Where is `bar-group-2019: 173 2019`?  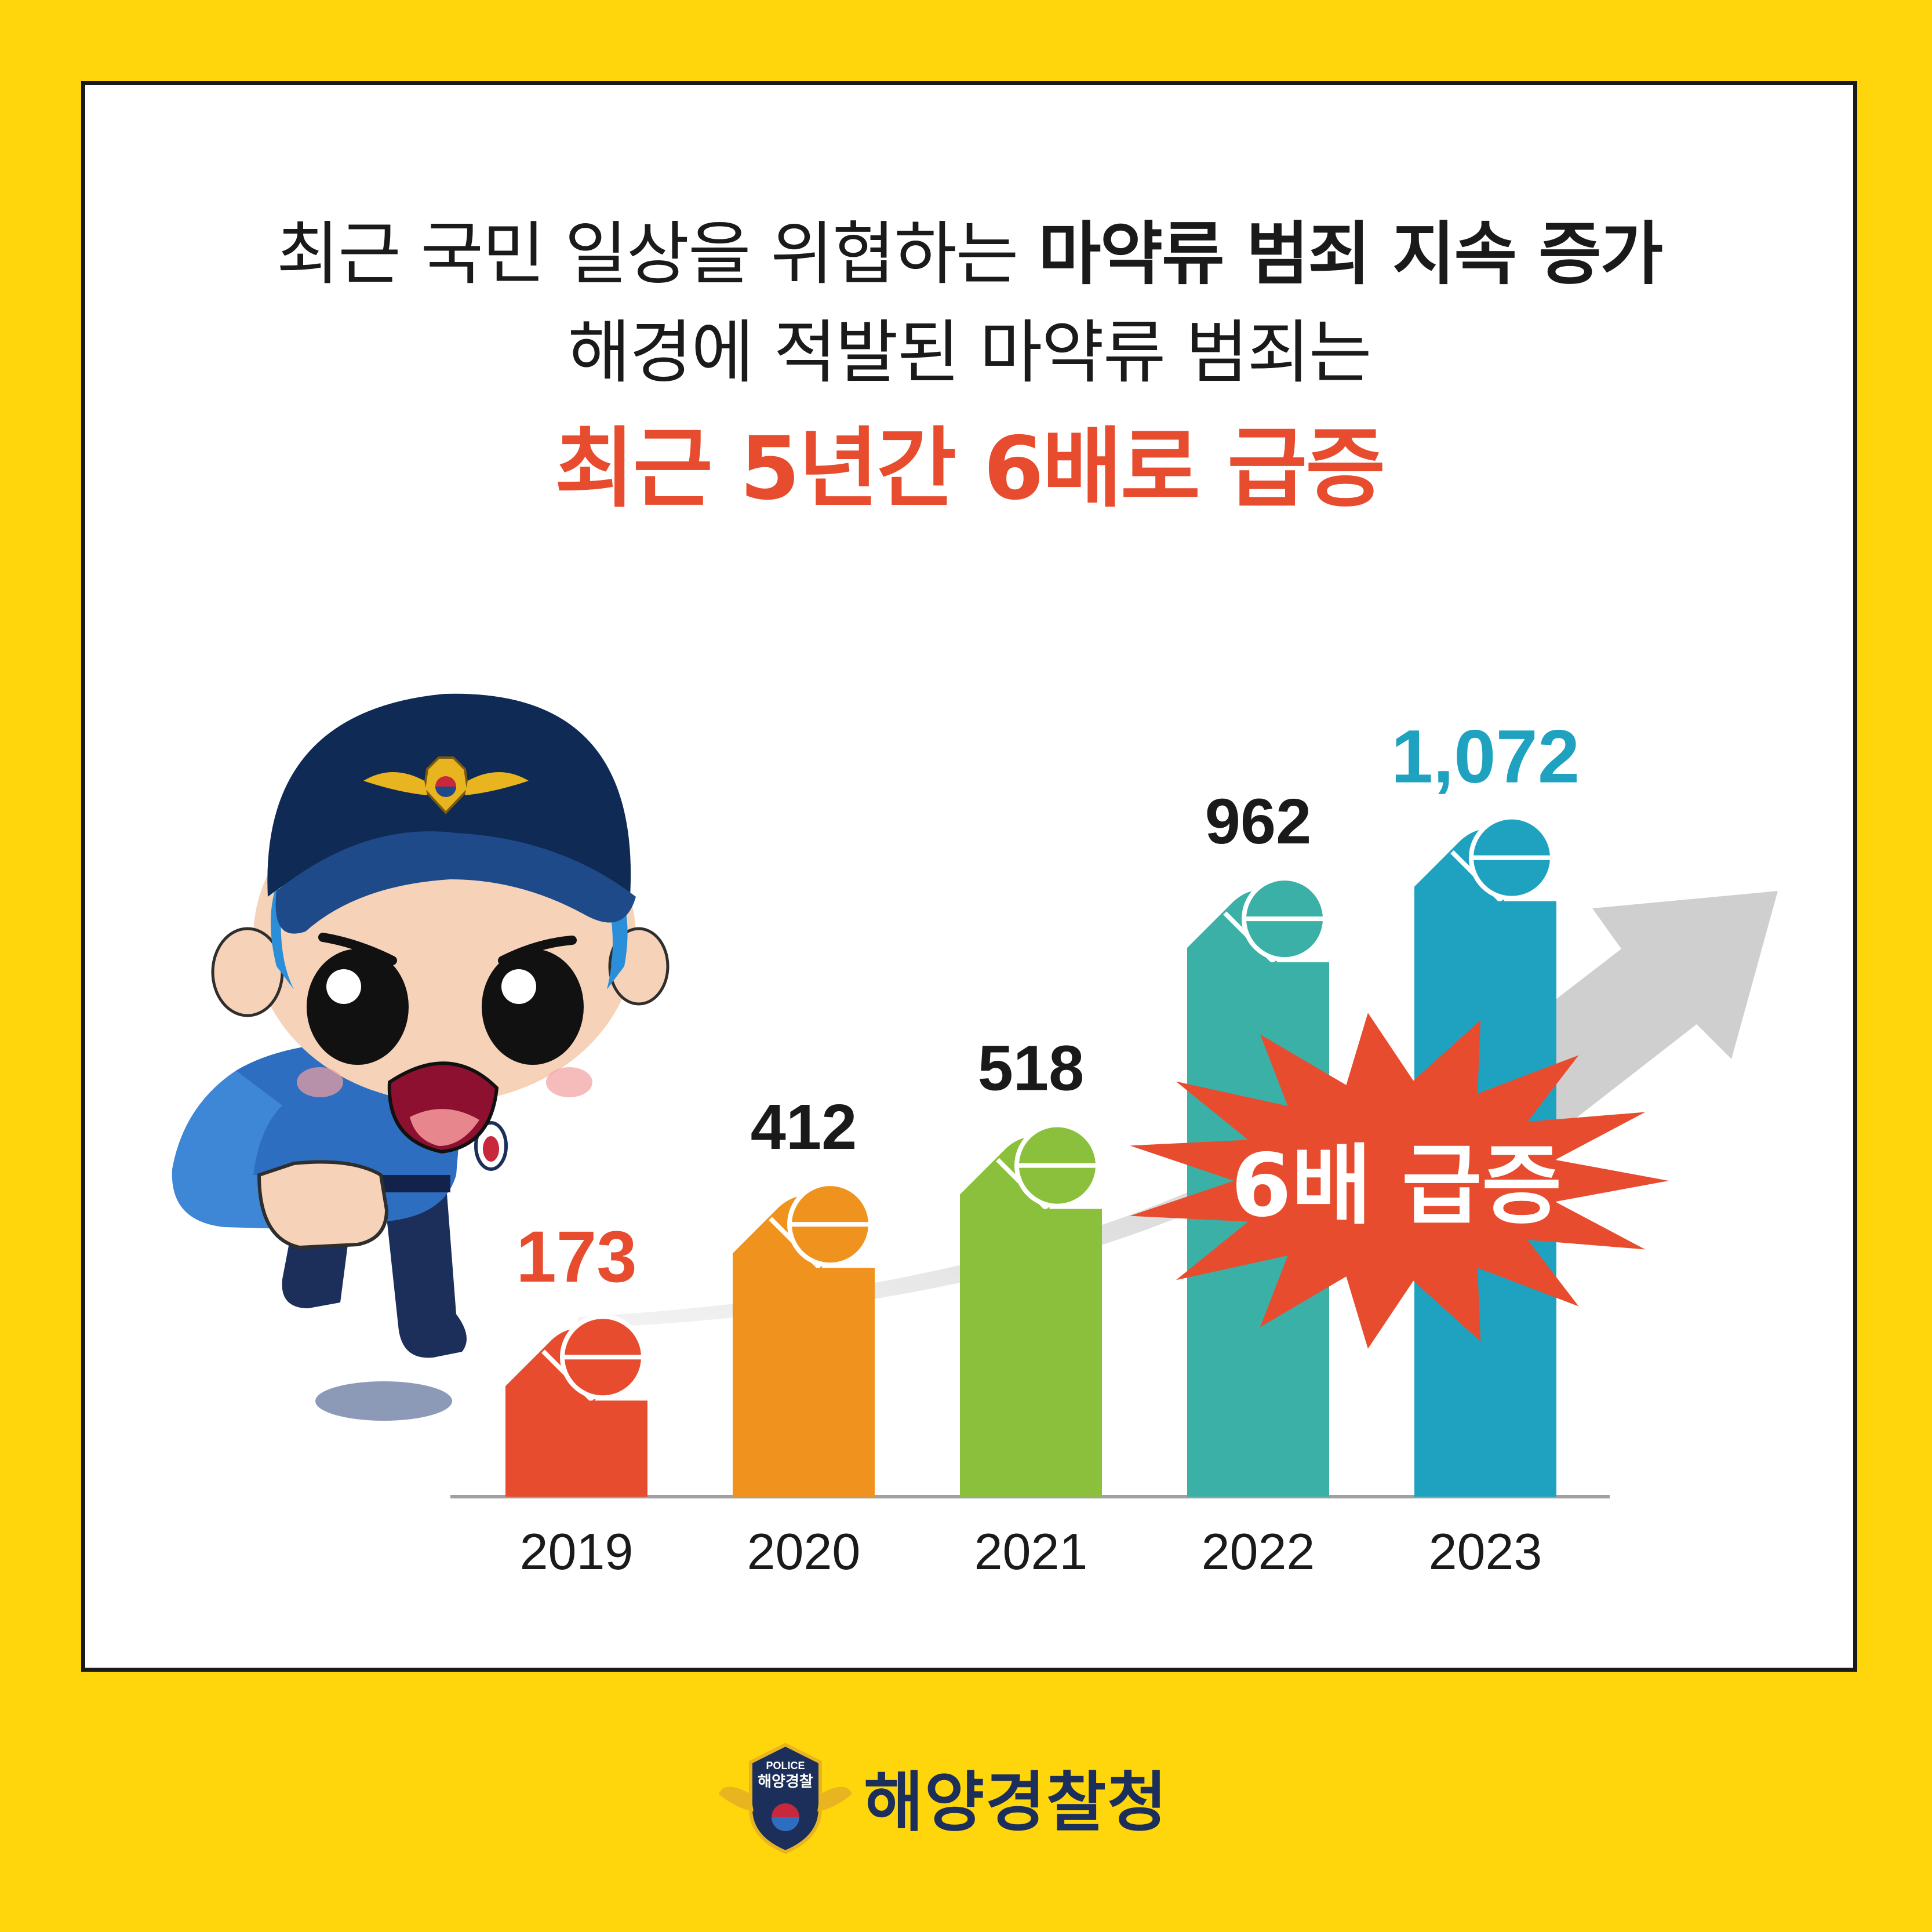 bar-group-2019: 173 2019 is located at coordinates (576, 1398).